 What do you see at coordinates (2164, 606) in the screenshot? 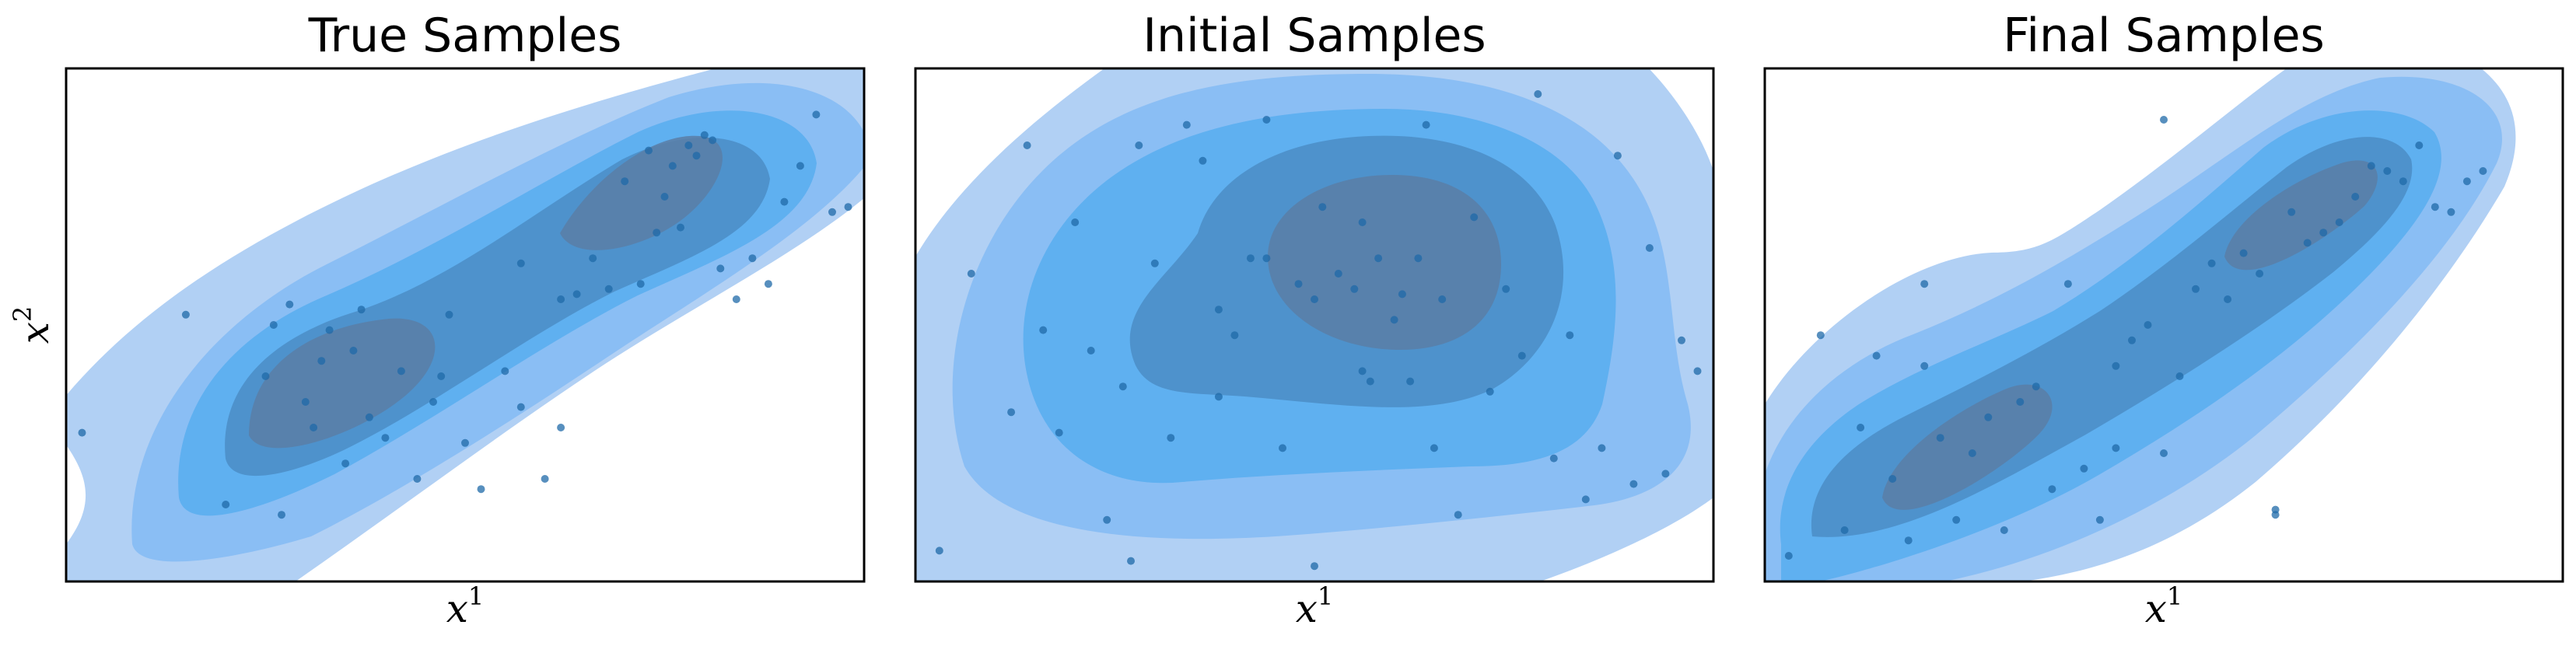
I see `x-axis-label-final: x1` at bounding box center [2164, 606].